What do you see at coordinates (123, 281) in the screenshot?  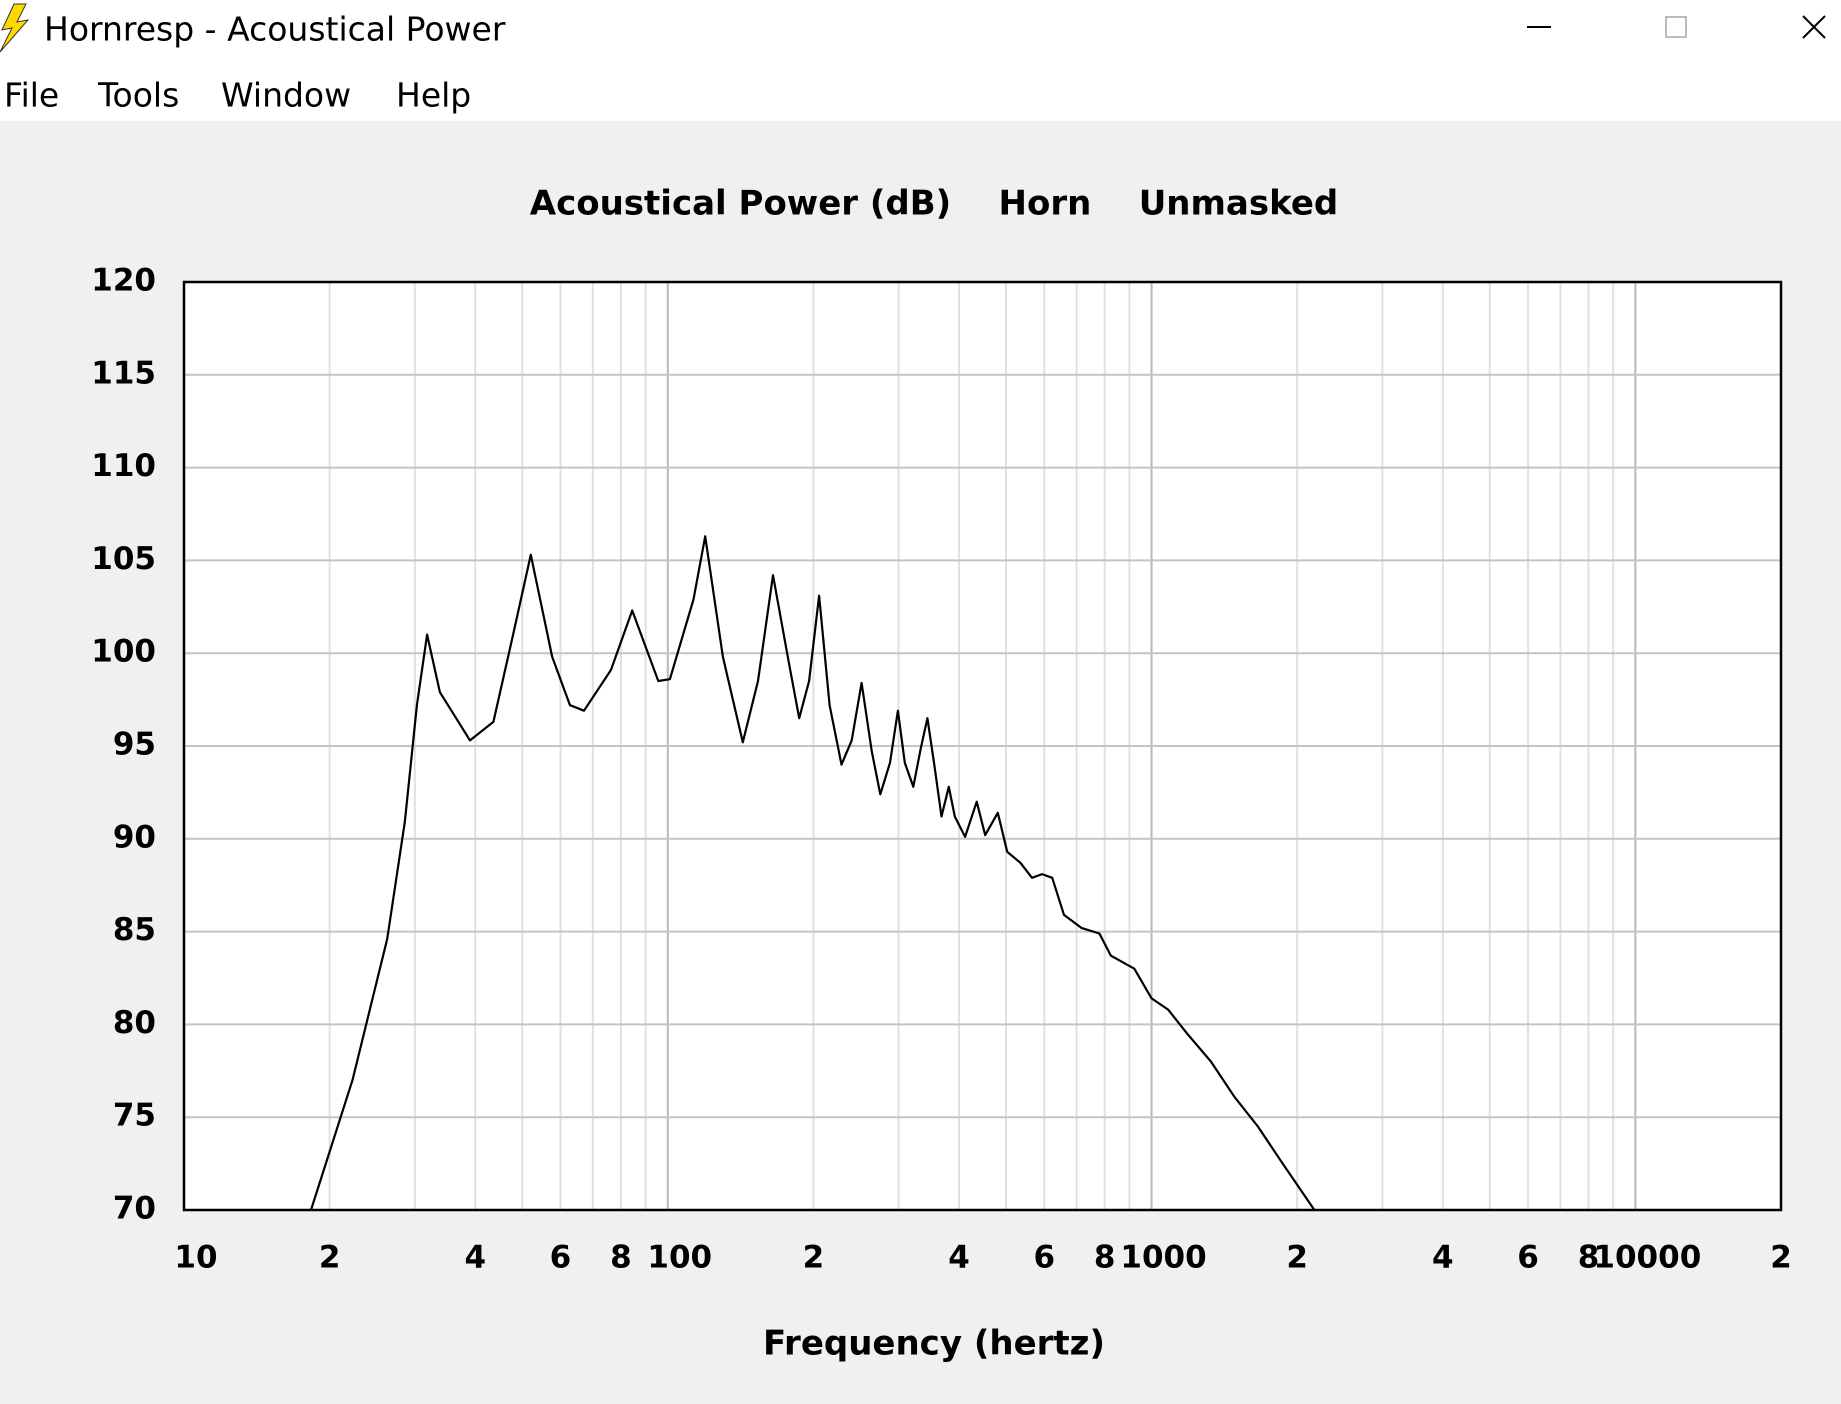 I see `y-tick-label: 120` at bounding box center [123, 281].